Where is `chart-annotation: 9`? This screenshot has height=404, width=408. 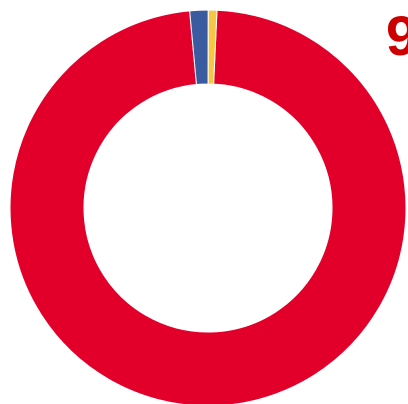 chart-annotation: 9 is located at coordinates (397, 35).